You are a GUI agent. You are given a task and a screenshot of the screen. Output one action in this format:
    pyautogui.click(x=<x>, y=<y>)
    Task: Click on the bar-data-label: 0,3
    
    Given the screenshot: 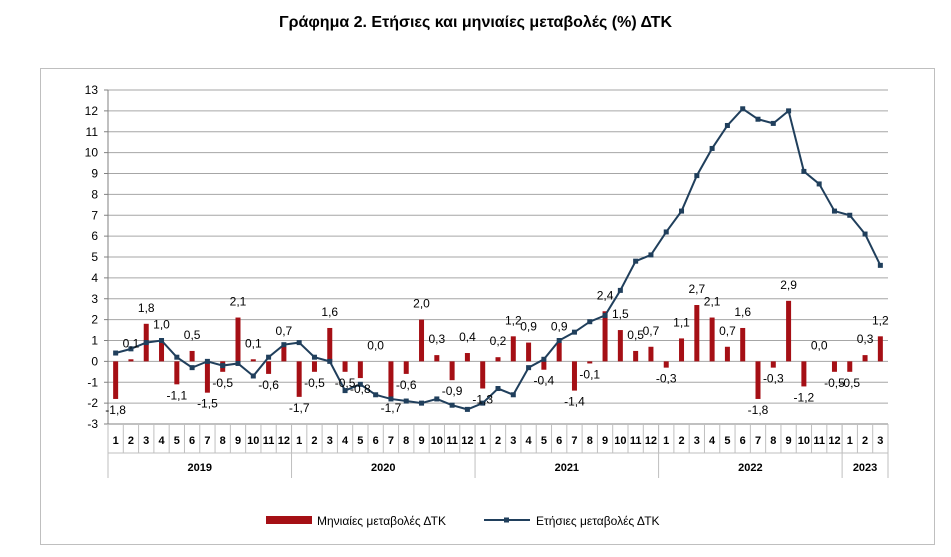 What is the action you would take?
    pyautogui.click(x=865, y=339)
    